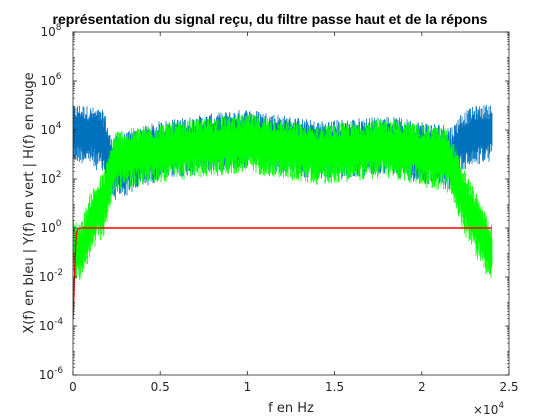  What do you see at coordinates (50, 129) in the screenshot?
I see `y-tick-label: 10⁴` at bounding box center [50, 129].